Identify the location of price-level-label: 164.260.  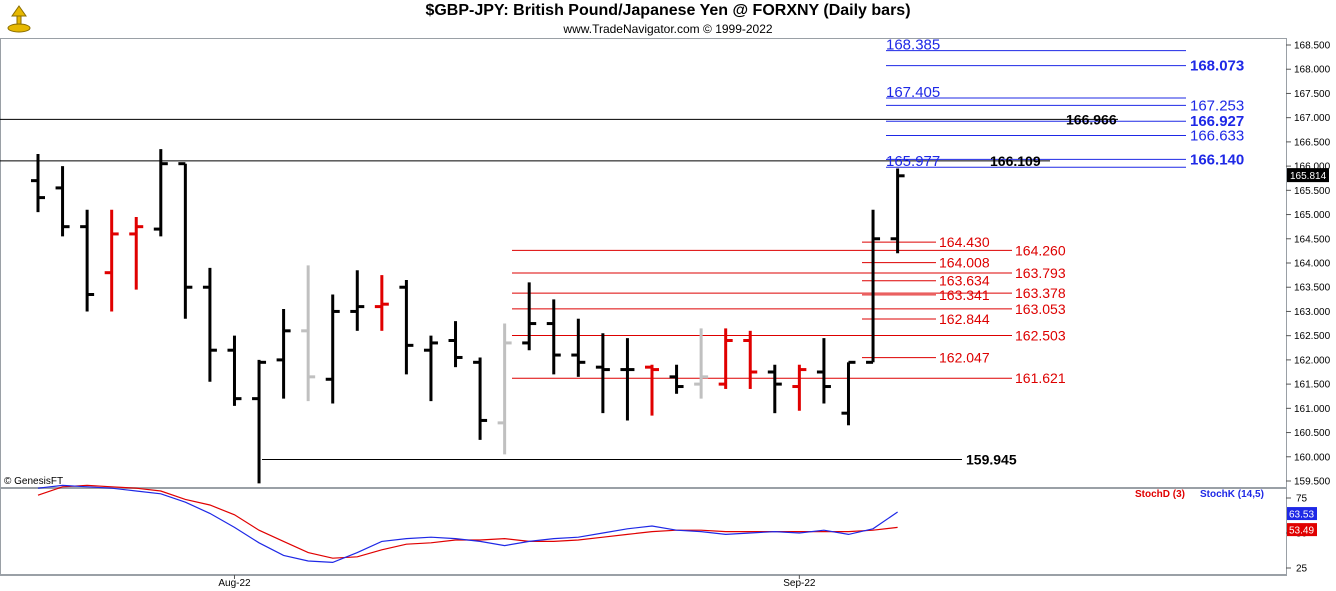
(1040, 250).